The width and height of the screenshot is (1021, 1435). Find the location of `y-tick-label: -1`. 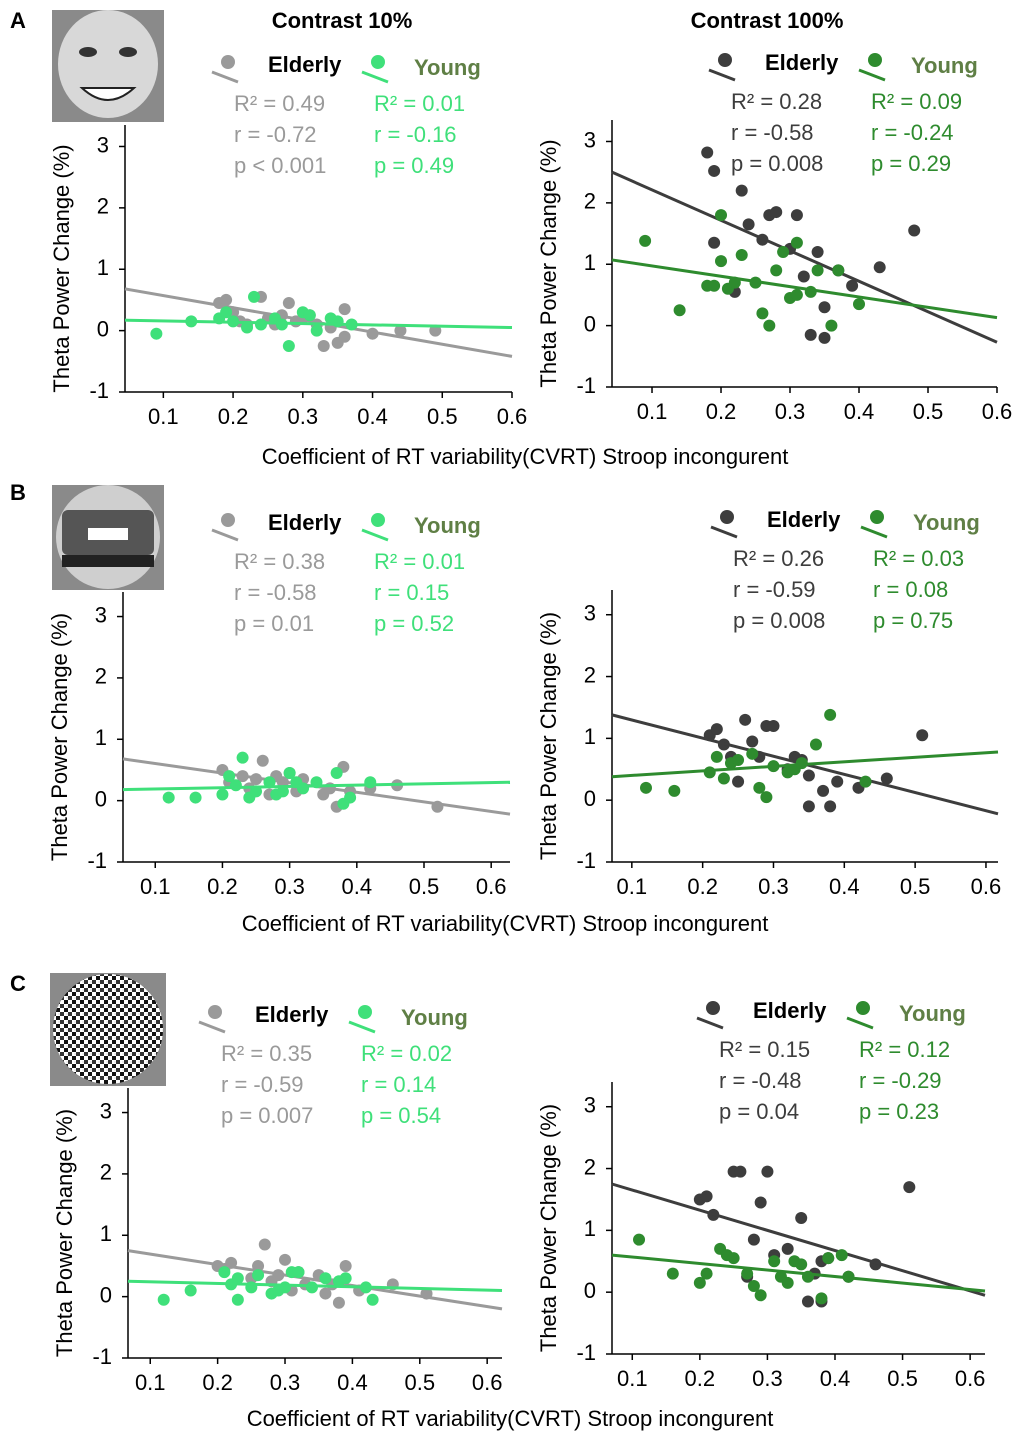

y-tick-label: -1 is located at coordinates (586, 385).